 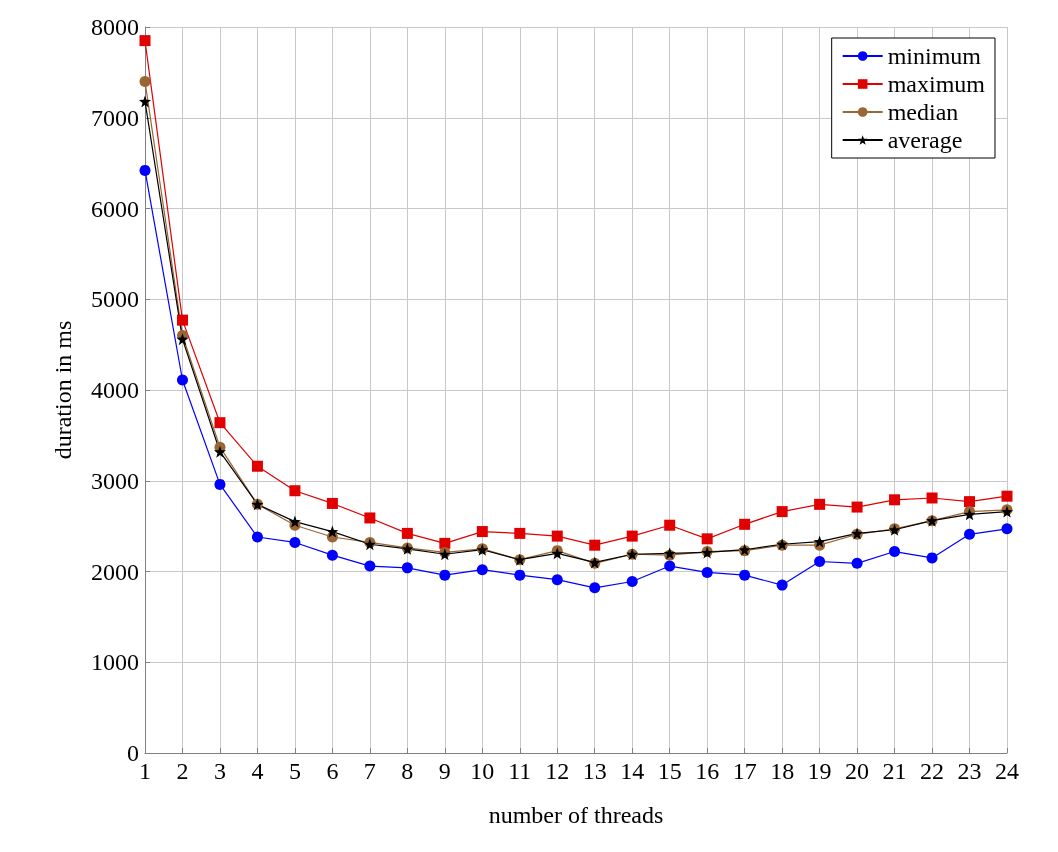 I want to click on x-tick-label: 2, so click(x=182, y=771).